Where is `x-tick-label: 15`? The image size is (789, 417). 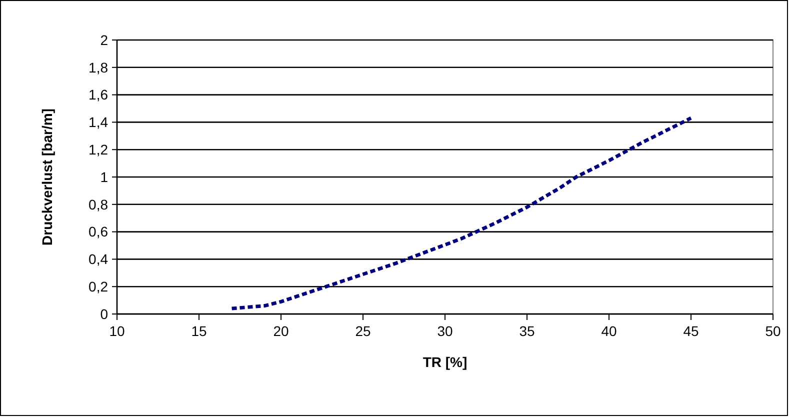 x-tick-label: 15 is located at coordinates (199, 331).